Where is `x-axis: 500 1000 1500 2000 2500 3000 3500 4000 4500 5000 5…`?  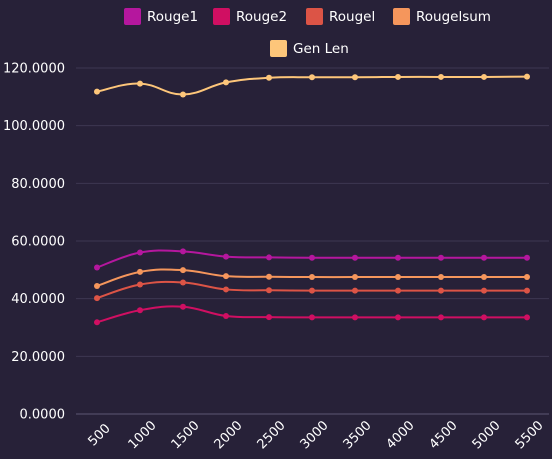 x-axis: 500 1000 1500 2000 2500 3000 3500 4000 4500 5000 5… is located at coordinates (316, 435).